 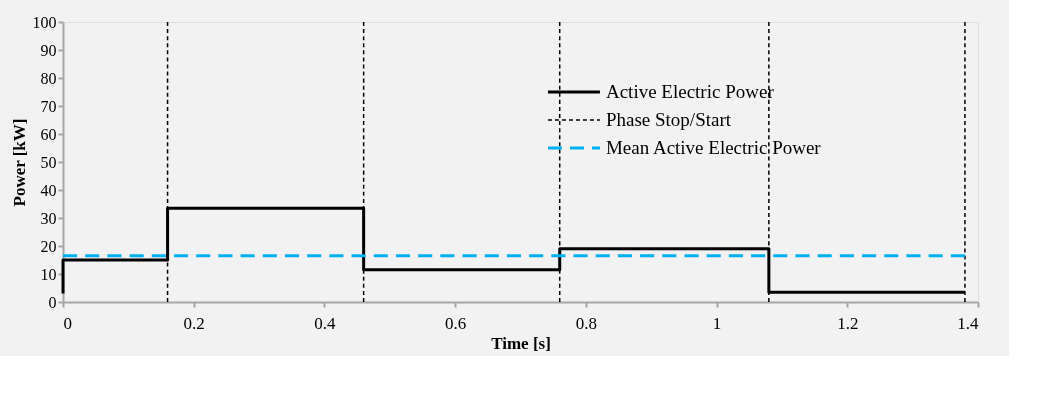 I want to click on x-tick-label: 0.8, so click(x=586, y=323).